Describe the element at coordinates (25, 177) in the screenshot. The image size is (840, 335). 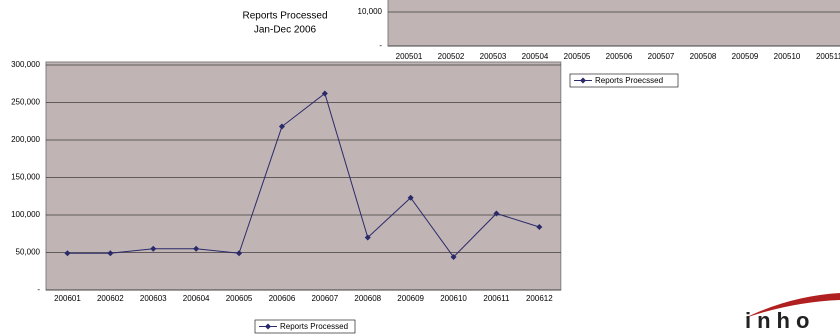
I see `y-tick-label: 150,000` at that location.